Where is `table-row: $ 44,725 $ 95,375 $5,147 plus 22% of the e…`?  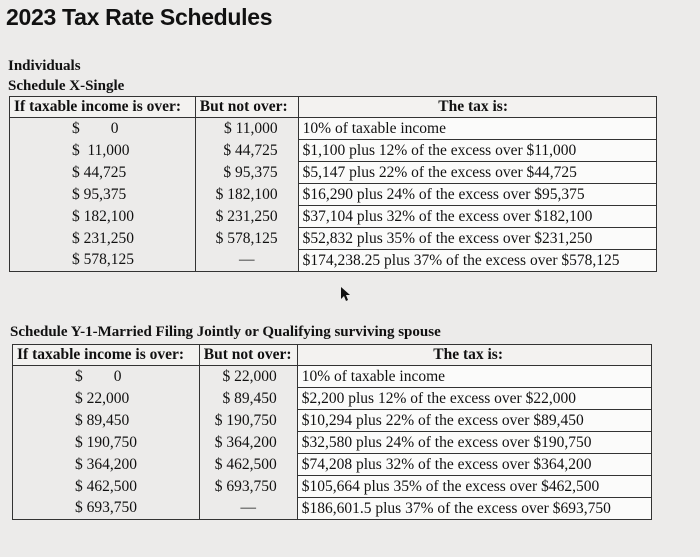 table-row: $ 44,725 $ 95,375 $5,147 plus 22% of the e… is located at coordinates (333, 172).